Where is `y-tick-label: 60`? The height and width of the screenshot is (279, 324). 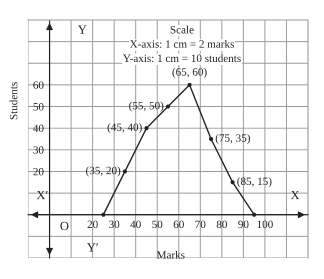 y-tick-label: 60 is located at coordinates (38, 85).